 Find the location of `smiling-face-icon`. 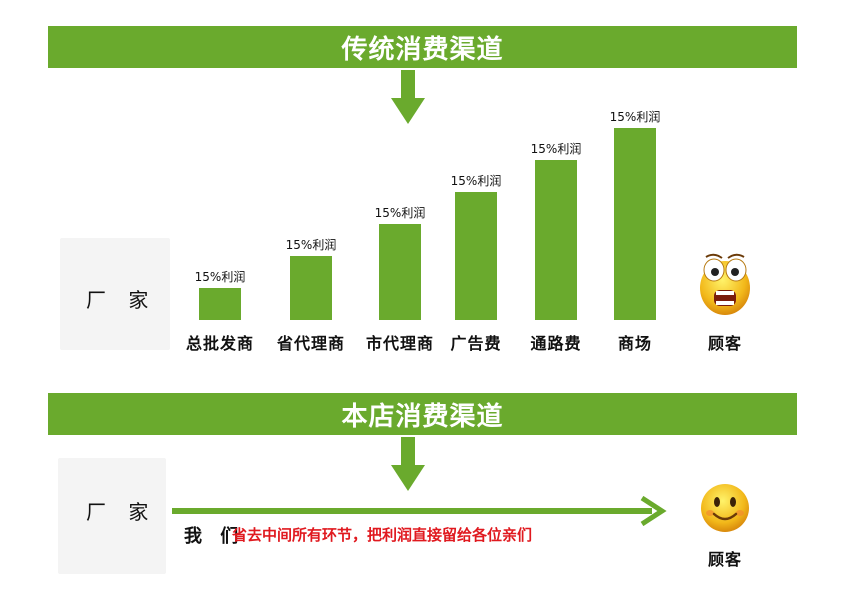

smiling-face-icon is located at coordinates (725, 508).